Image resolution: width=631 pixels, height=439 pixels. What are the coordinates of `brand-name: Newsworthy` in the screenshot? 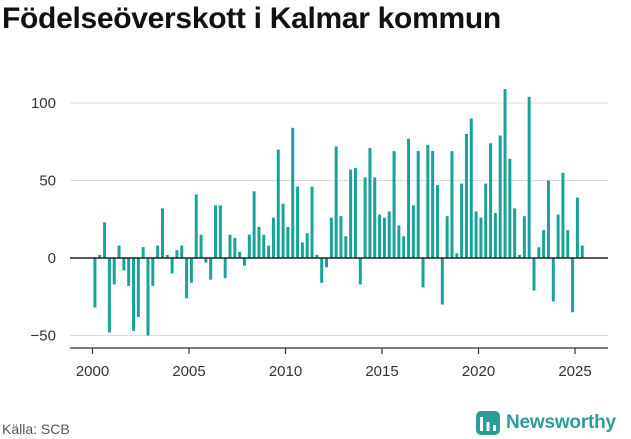 It's located at (561, 422).